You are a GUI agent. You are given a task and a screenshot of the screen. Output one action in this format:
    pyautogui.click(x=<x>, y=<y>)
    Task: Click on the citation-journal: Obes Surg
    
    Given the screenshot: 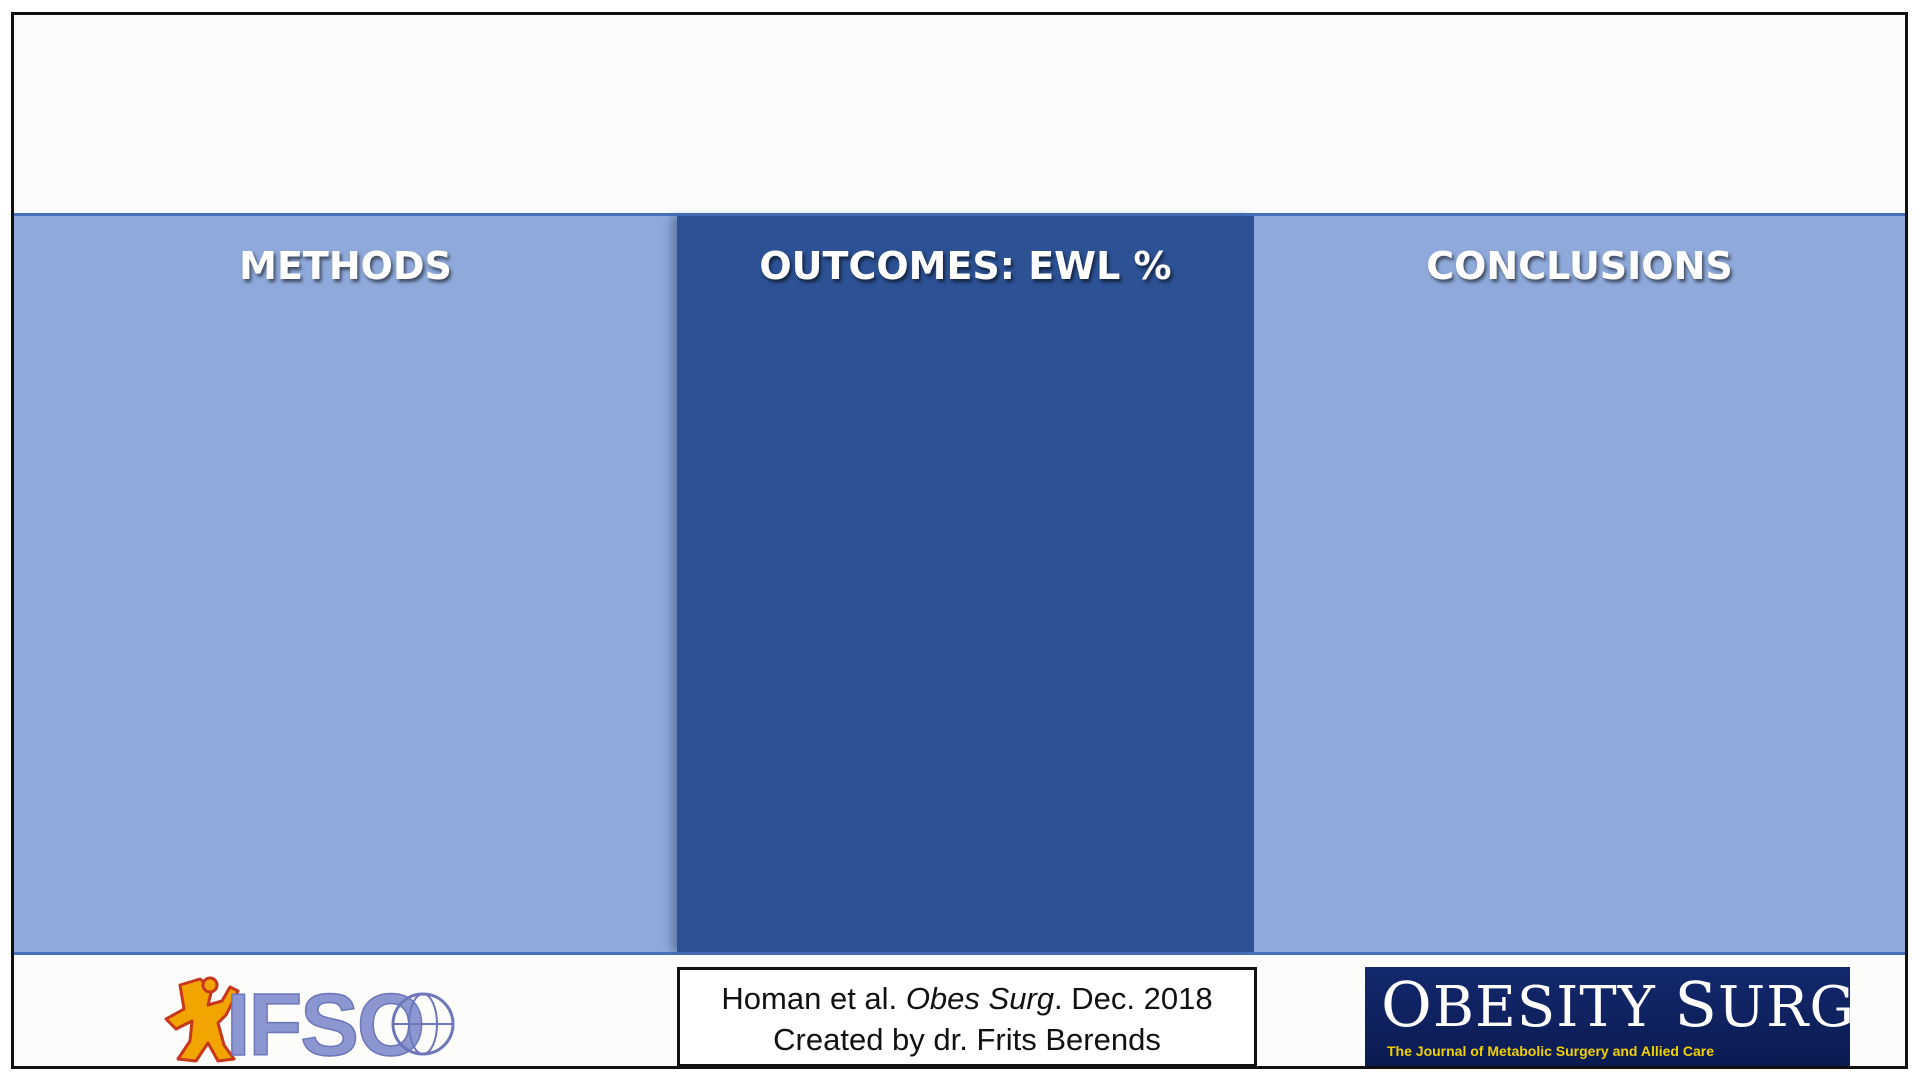 What is the action you would take?
    pyautogui.click(x=980, y=998)
    